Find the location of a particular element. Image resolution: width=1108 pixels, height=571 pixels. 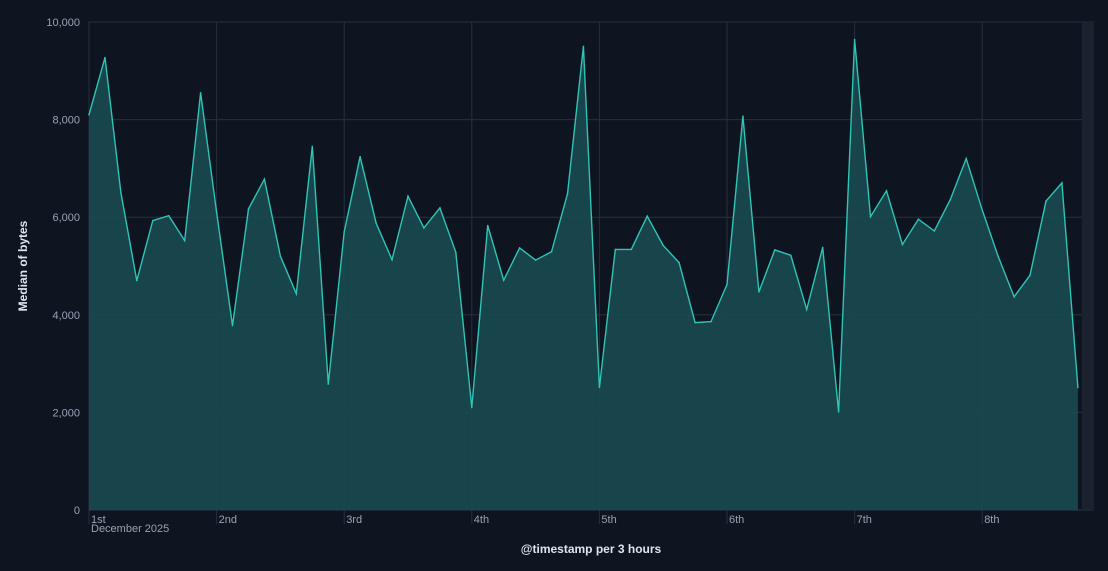

y-axis-title: Median of bytes is located at coordinates (23, 265).